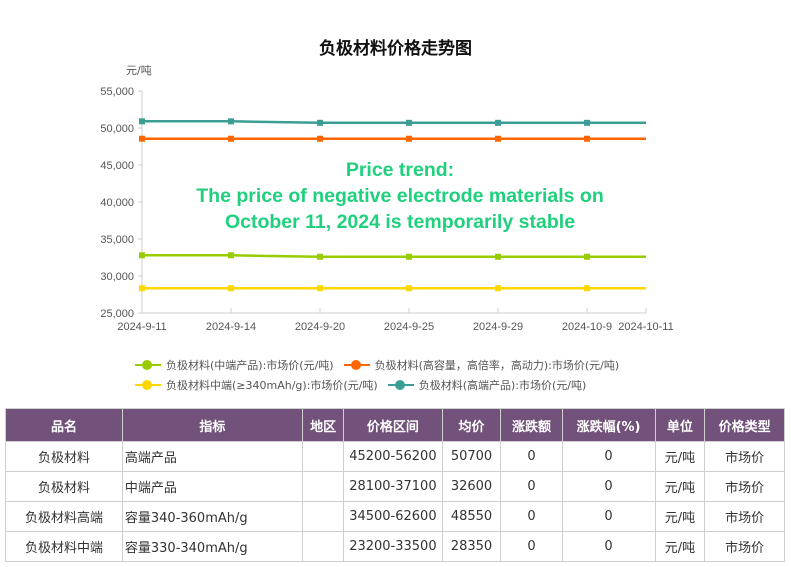 This screenshot has width=791, height=567. I want to click on chart-title: 负极材料价格走势图, so click(395, 49).